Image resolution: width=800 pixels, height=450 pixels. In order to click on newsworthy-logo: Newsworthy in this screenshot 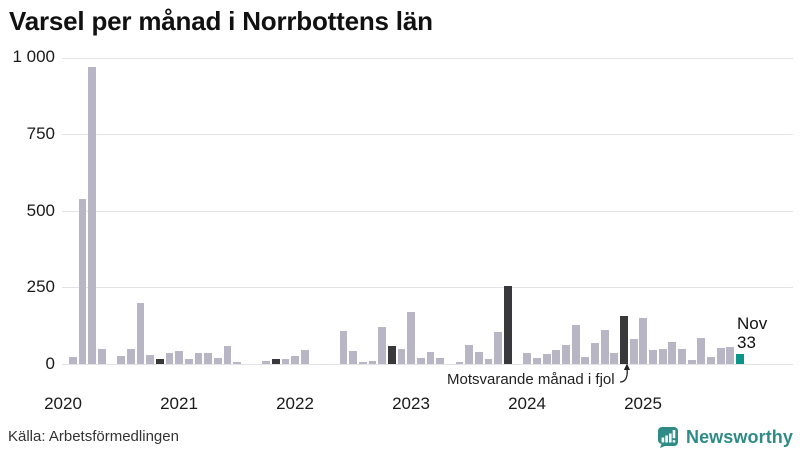, I will do `click(725, 437)`.